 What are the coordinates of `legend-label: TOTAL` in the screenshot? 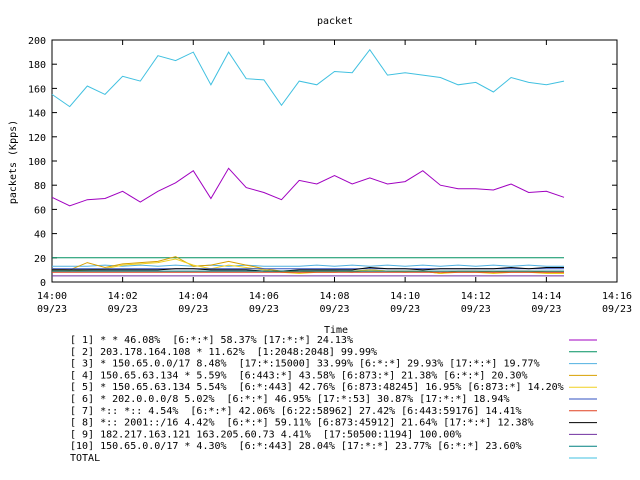 It's located at (85, 458).